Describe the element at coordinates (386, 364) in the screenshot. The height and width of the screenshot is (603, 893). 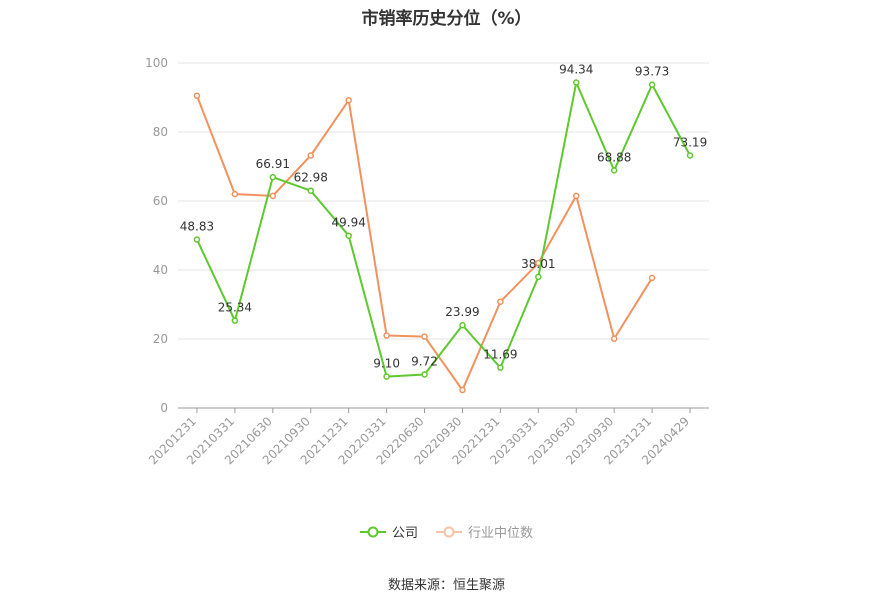
I see `data-label: 9.10` at that location.